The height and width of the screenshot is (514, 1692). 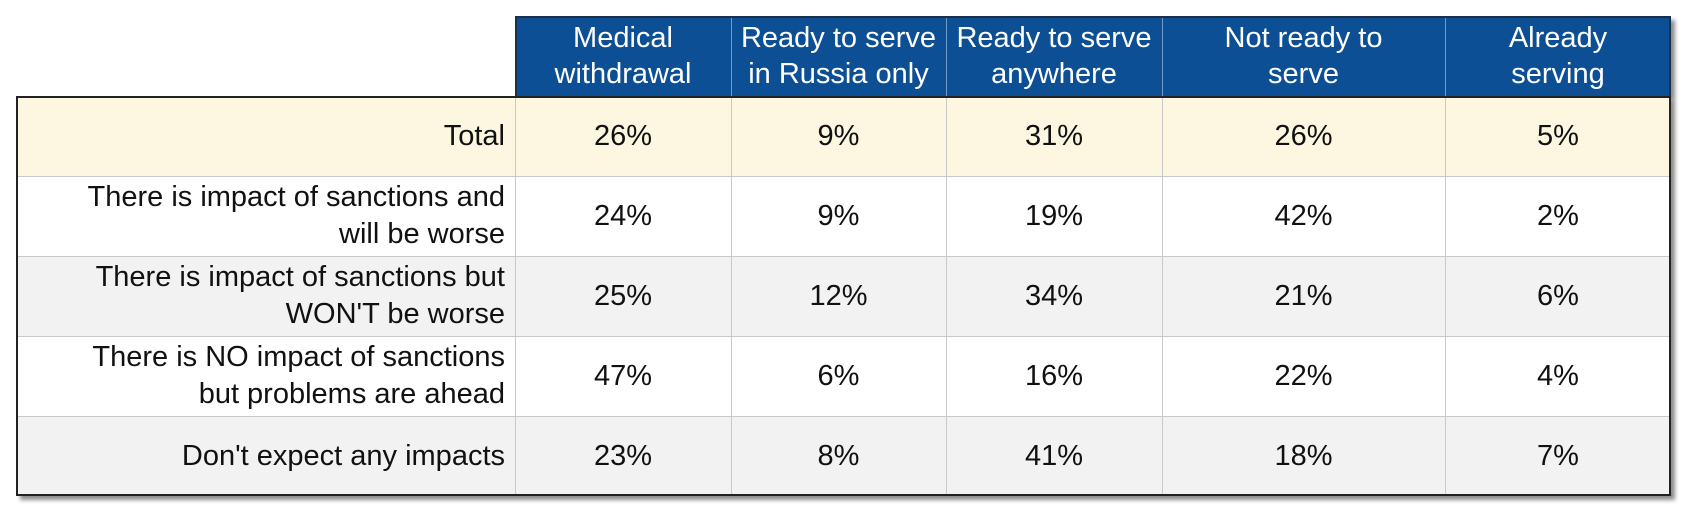 I want to click on value-cell: 12%, so click(x=838, y=295).